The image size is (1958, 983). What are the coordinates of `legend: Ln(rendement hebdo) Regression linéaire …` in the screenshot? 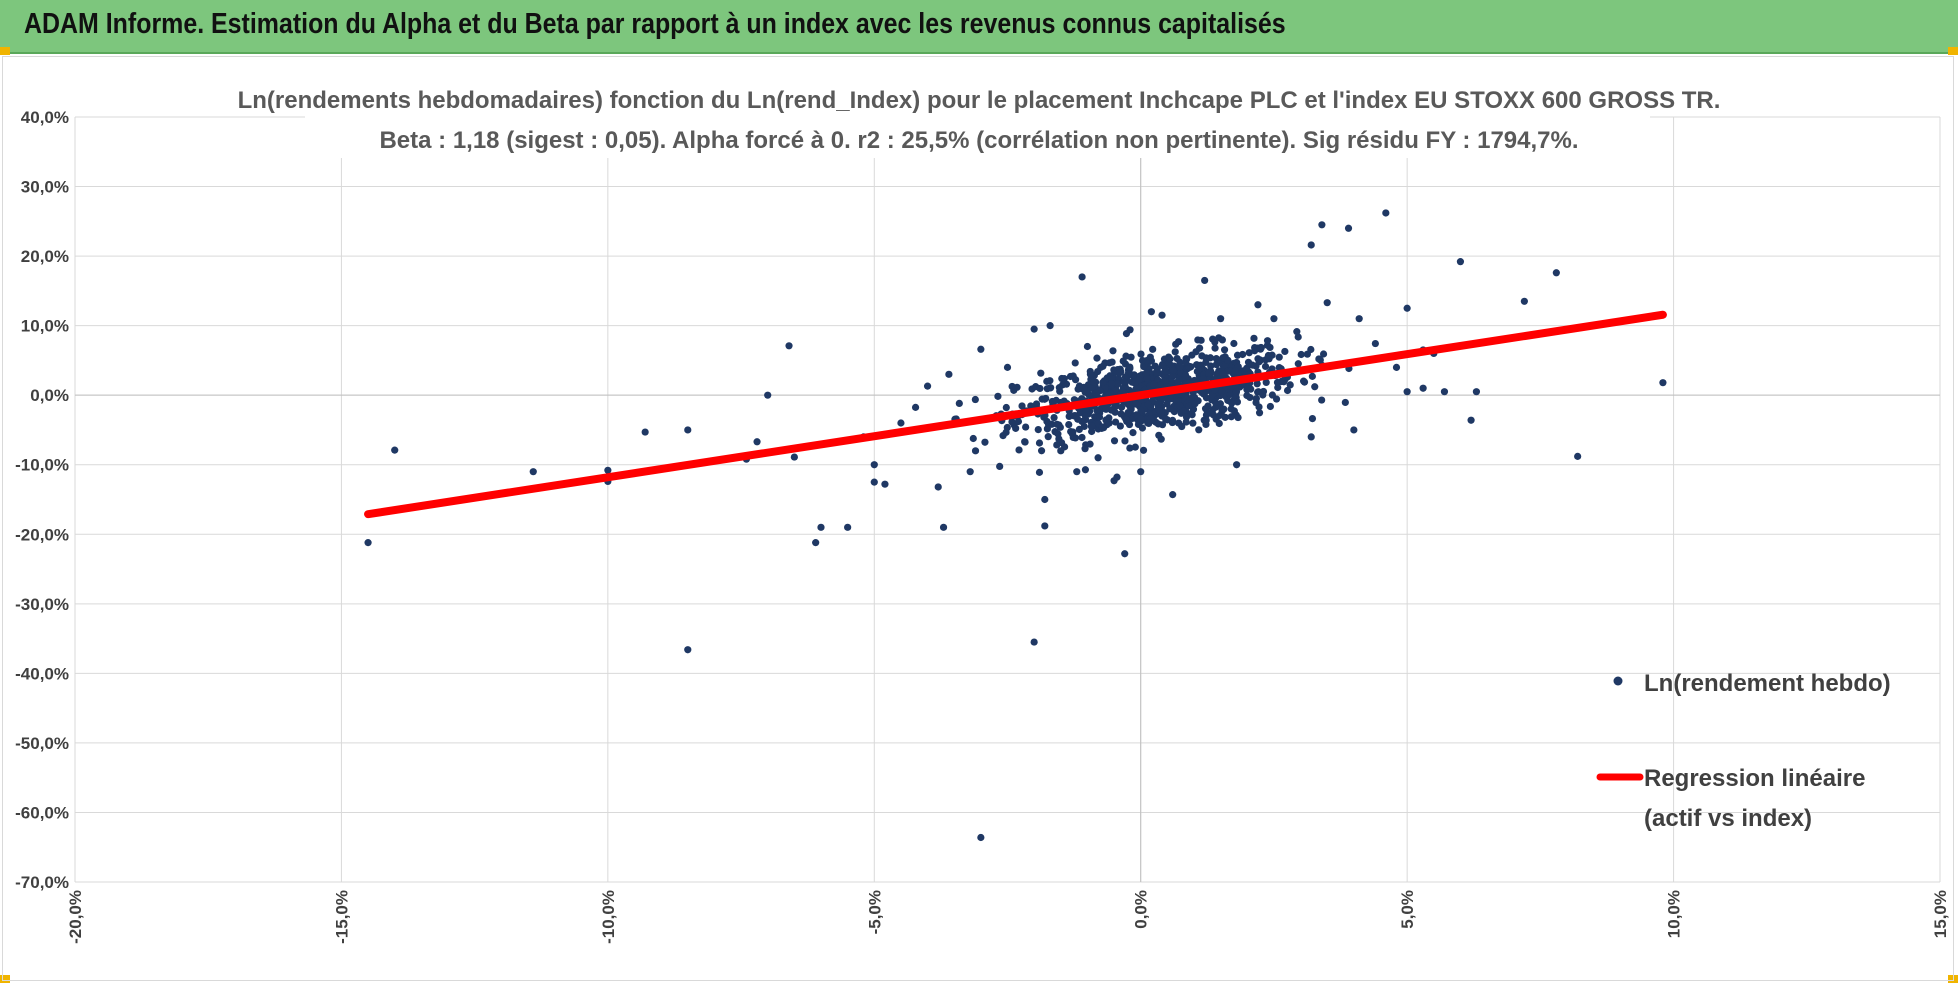 It's located at (1743, 751).